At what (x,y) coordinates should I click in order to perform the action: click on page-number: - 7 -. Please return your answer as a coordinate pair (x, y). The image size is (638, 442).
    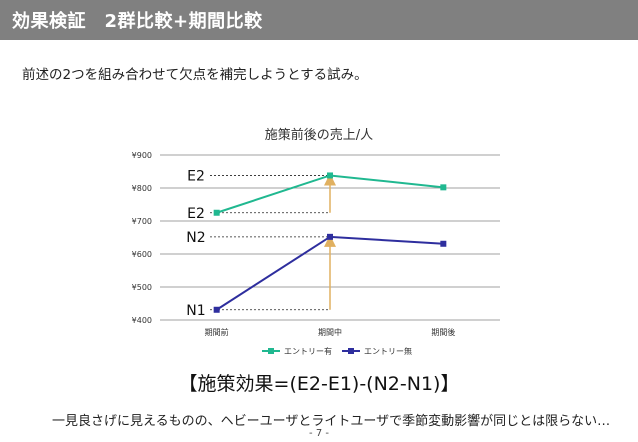
    Looking at the image, I should click on (319, 433).